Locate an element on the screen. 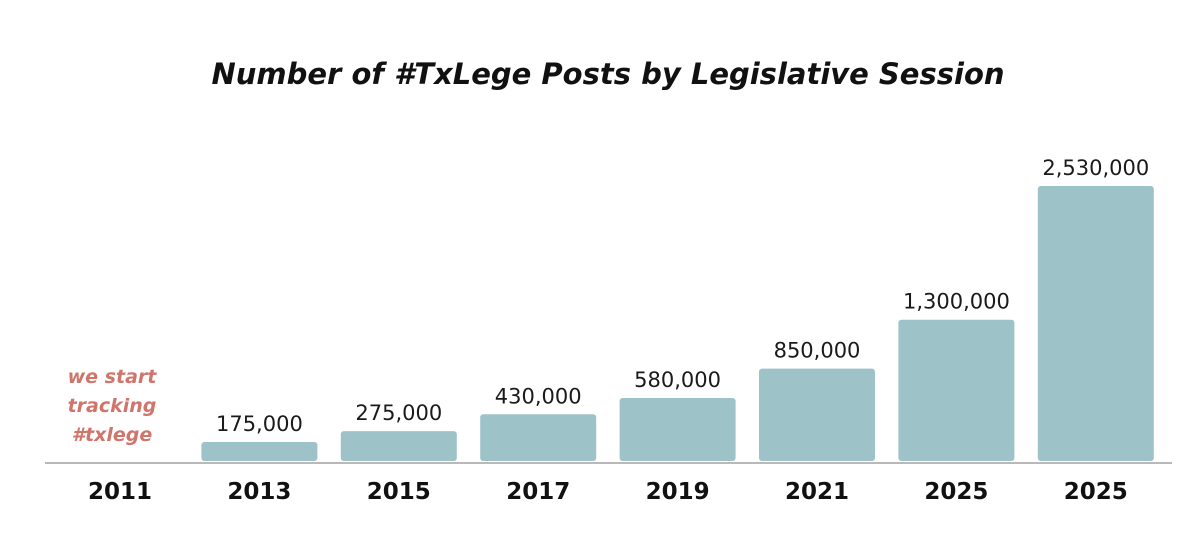 The image size is (1200, 542). category-label-2: 2015 is located at coordinates (399, 492).